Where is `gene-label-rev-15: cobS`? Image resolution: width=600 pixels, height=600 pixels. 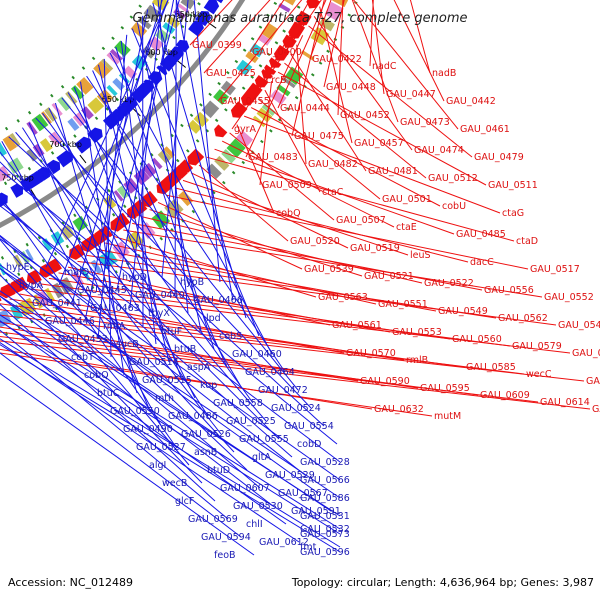
gene-label-rev-15: cobS is located at coordinates (230, 336).